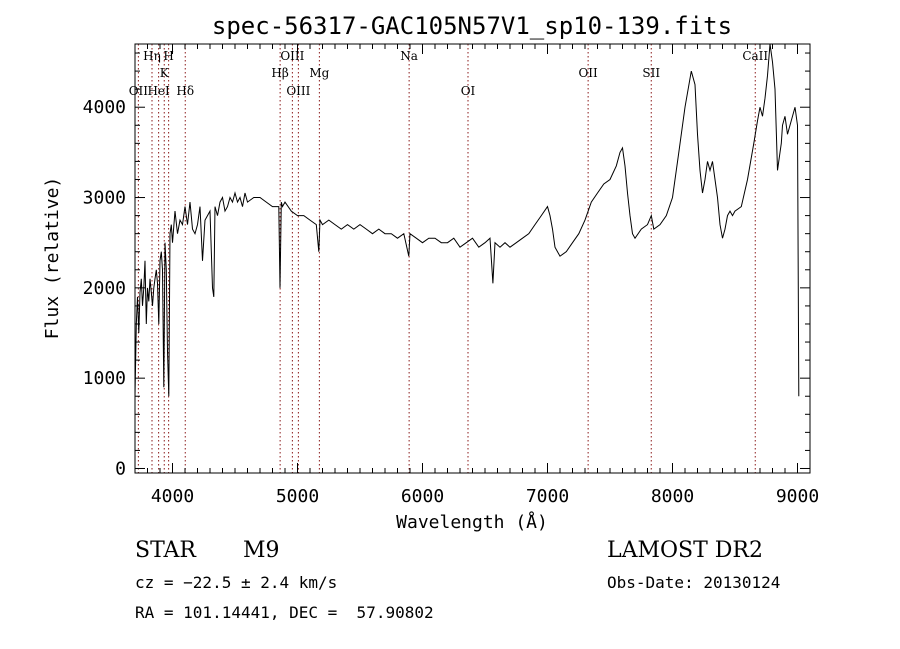 Image resolution: width=900 pixels, height=649 pixels. What do you see at coordinates (547, 496) in the screenshot?
I see `x-tick-label: 7000` at bounding box center [547, 496].